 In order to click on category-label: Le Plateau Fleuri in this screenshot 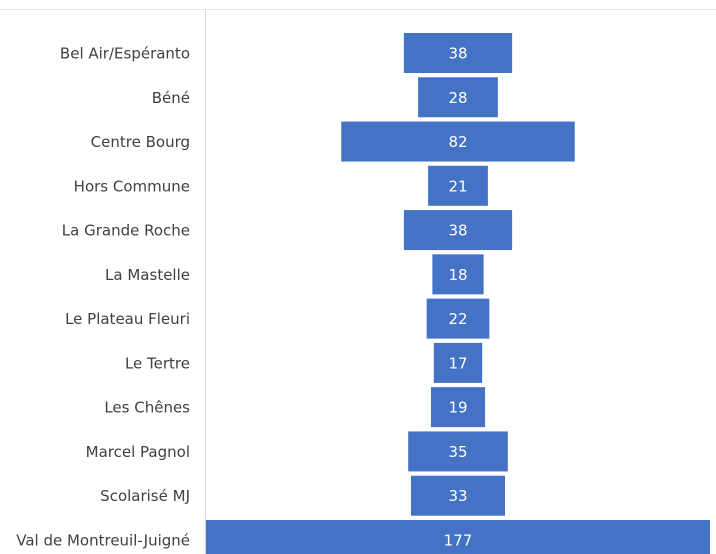, I will do `click(127, 319)`.